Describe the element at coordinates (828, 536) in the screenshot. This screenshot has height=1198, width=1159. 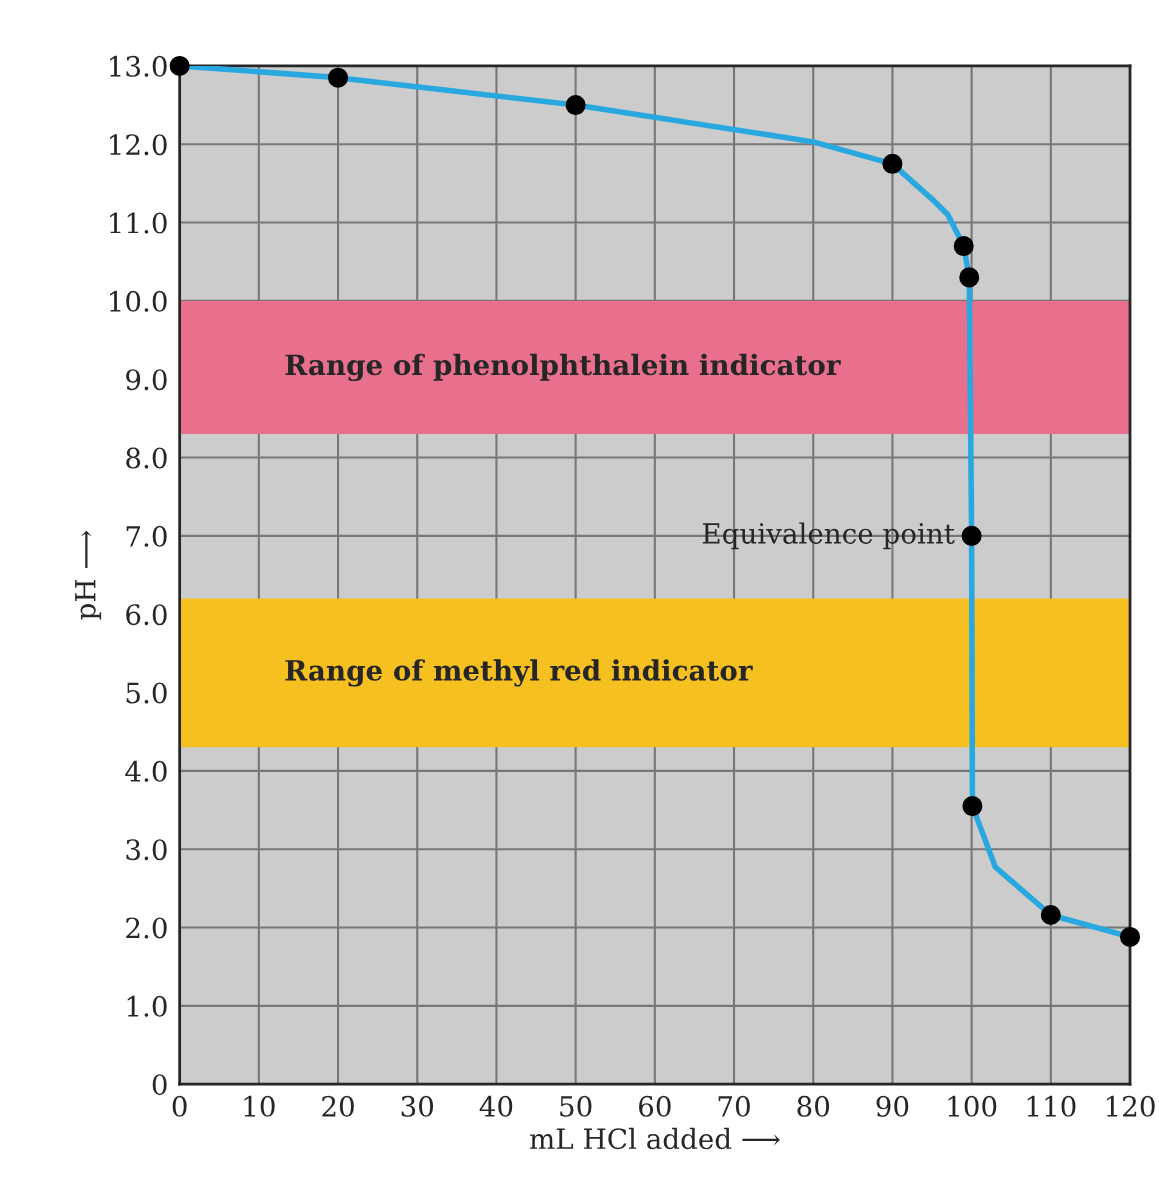
I see `annotation: Equivalence point` at that location.